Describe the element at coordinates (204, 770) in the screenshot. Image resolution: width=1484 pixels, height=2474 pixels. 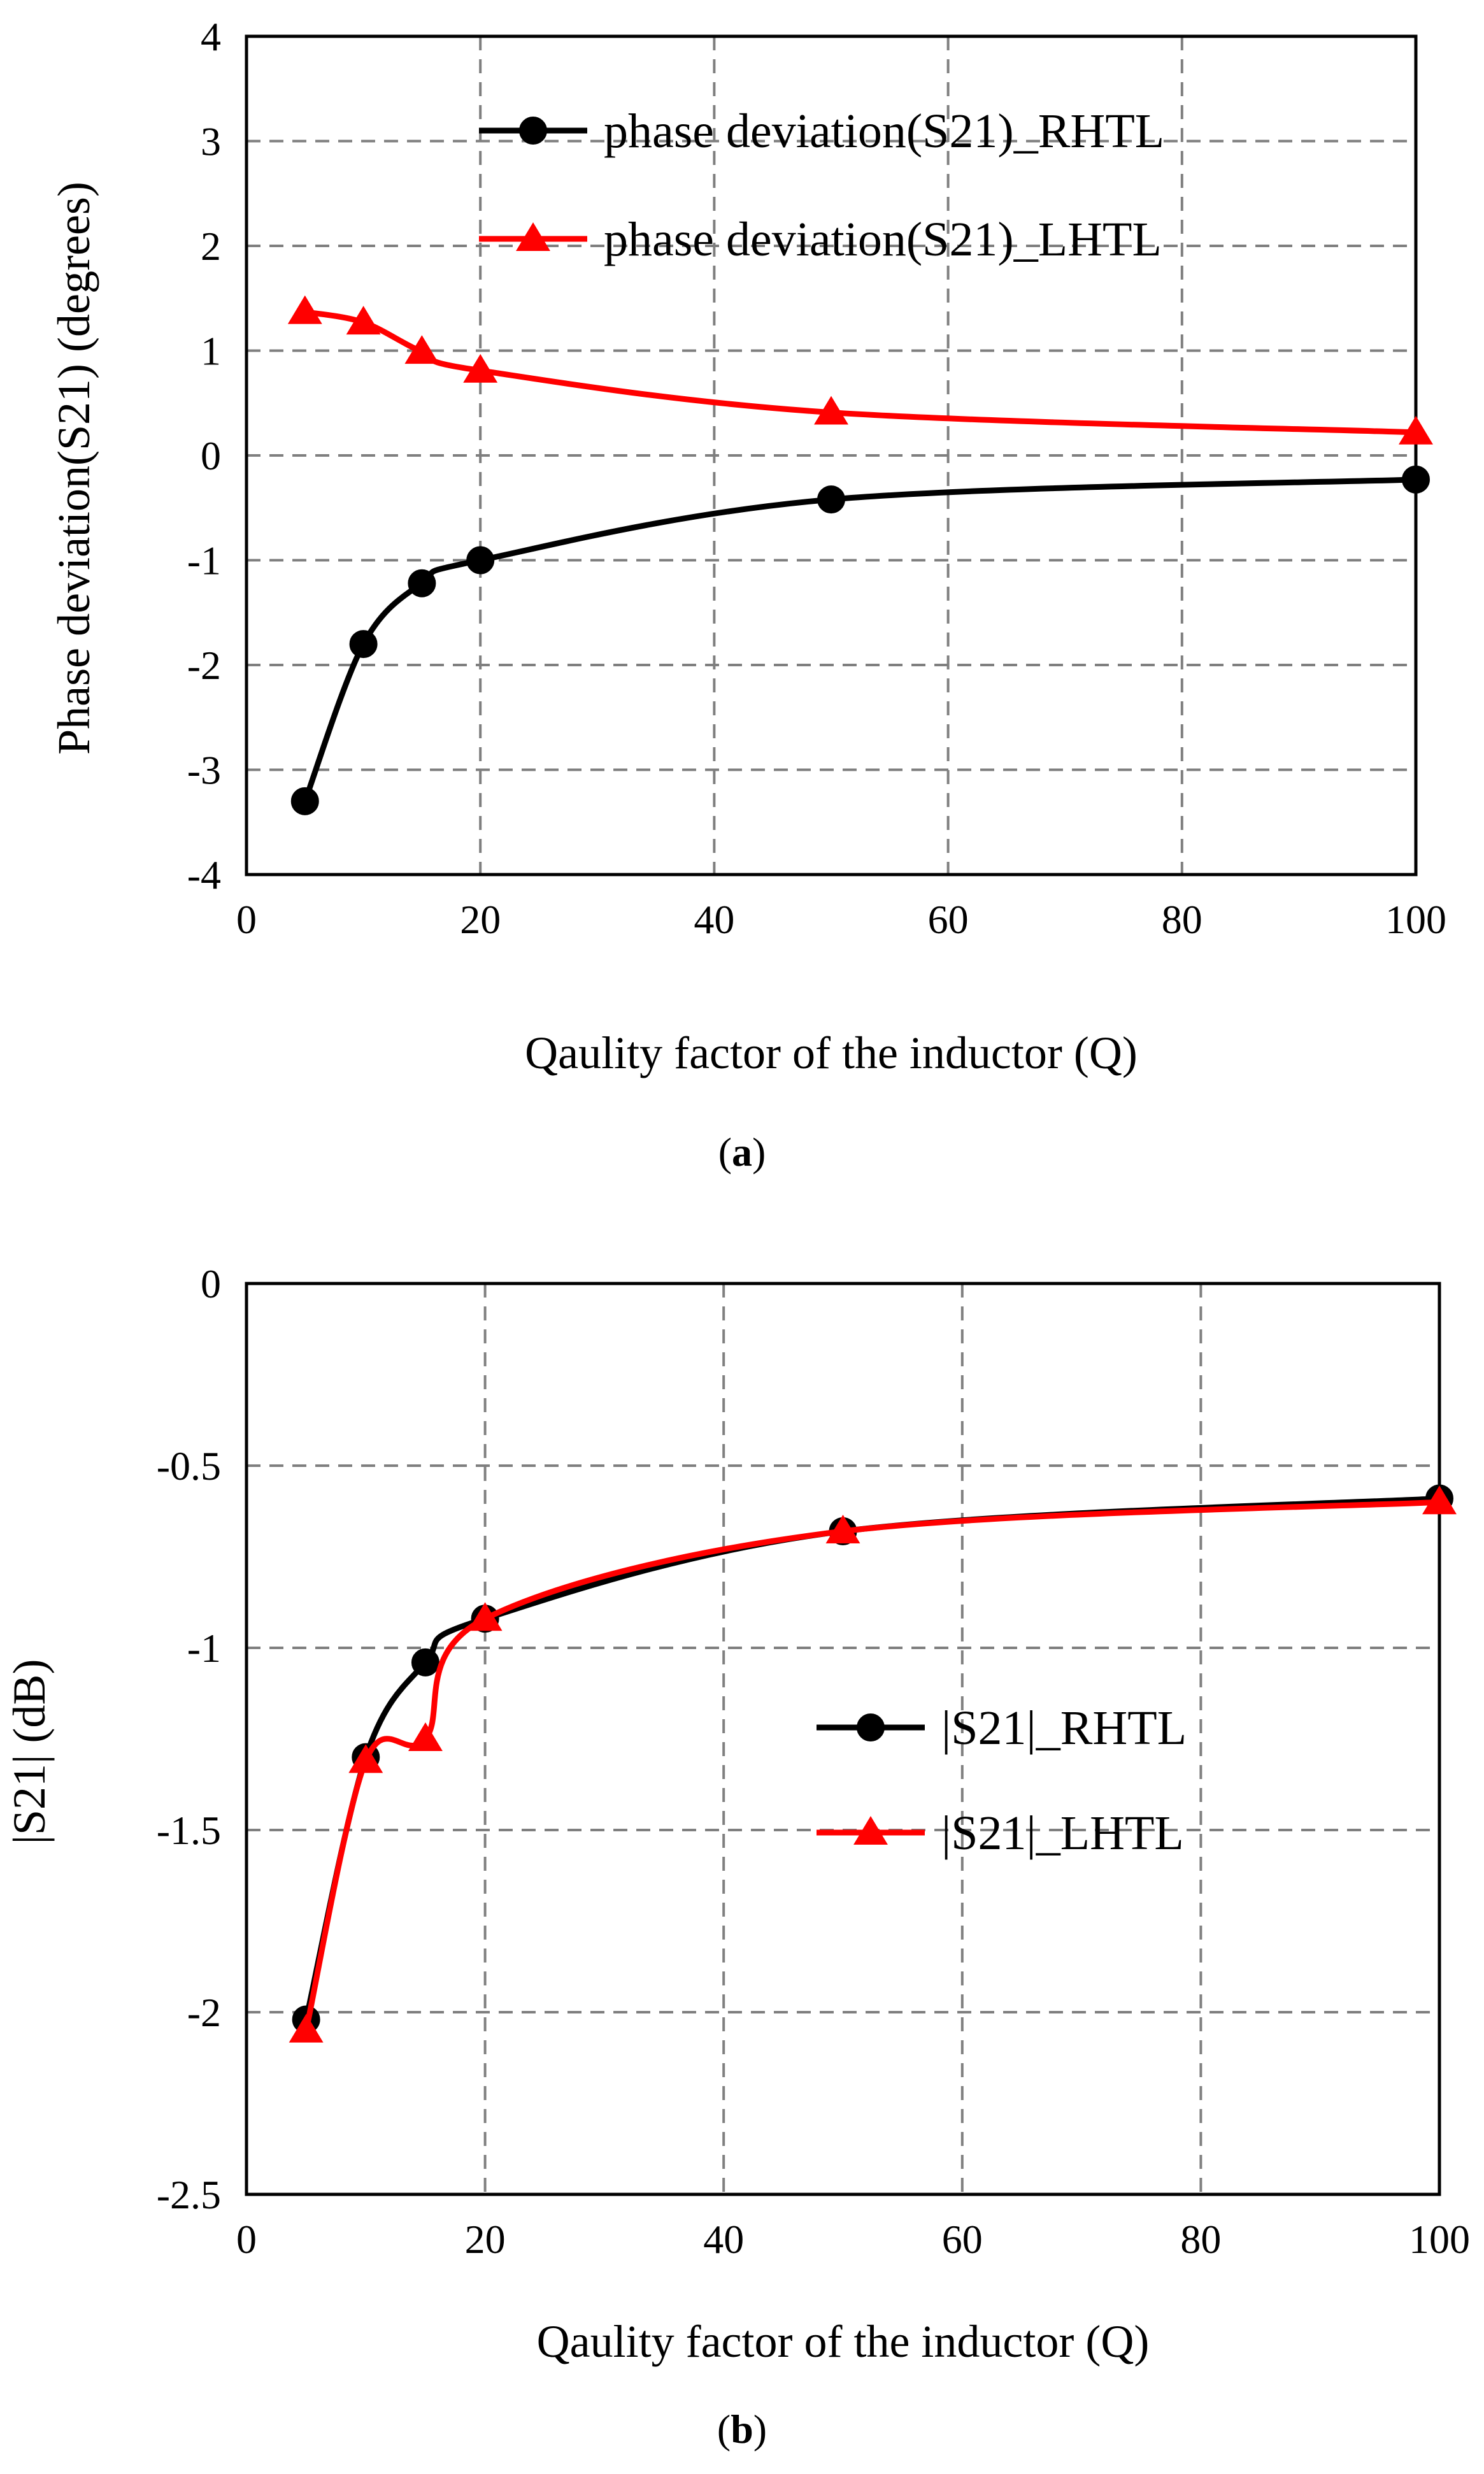
I see `y-tick-label: -3` at that location.